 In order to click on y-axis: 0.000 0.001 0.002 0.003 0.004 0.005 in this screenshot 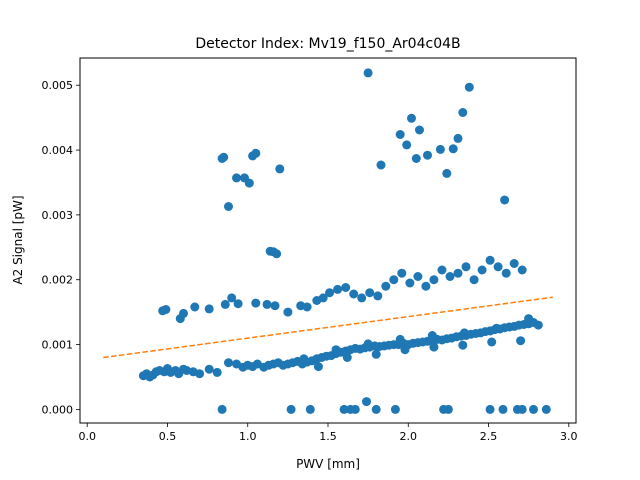, I will do `click(61, 247)`.